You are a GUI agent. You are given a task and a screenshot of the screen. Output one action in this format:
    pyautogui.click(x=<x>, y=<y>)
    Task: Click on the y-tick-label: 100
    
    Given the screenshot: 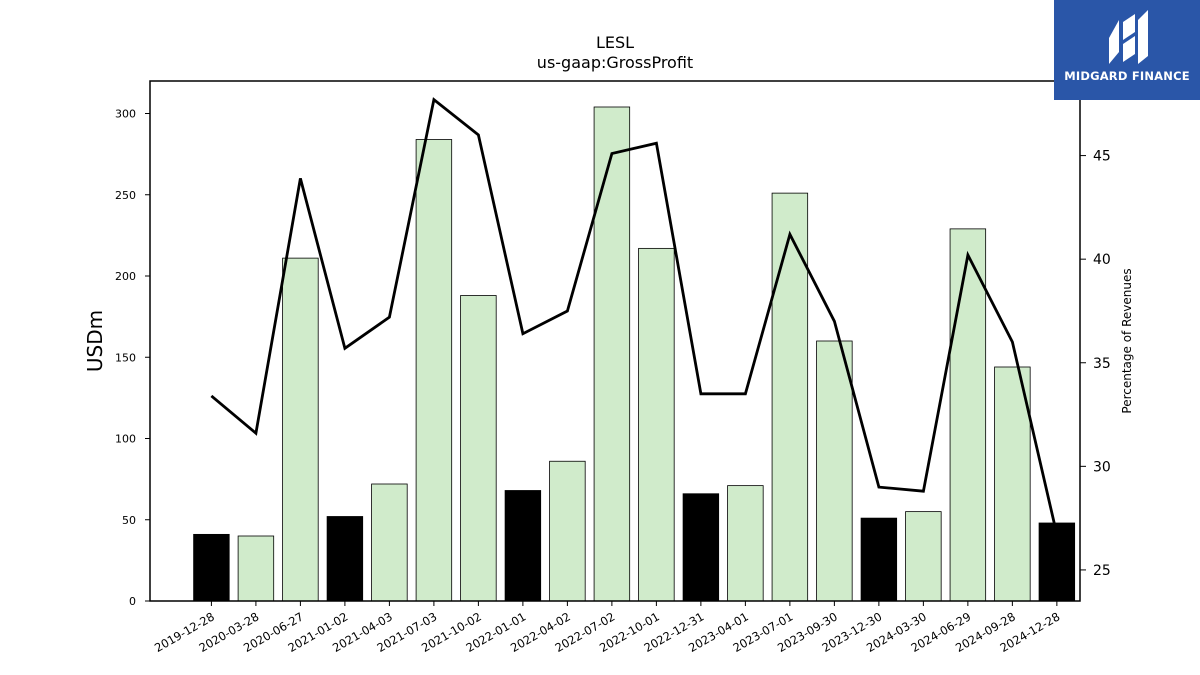 What is the action you would take?
    pyautogui.click(x=125, y=439)
    